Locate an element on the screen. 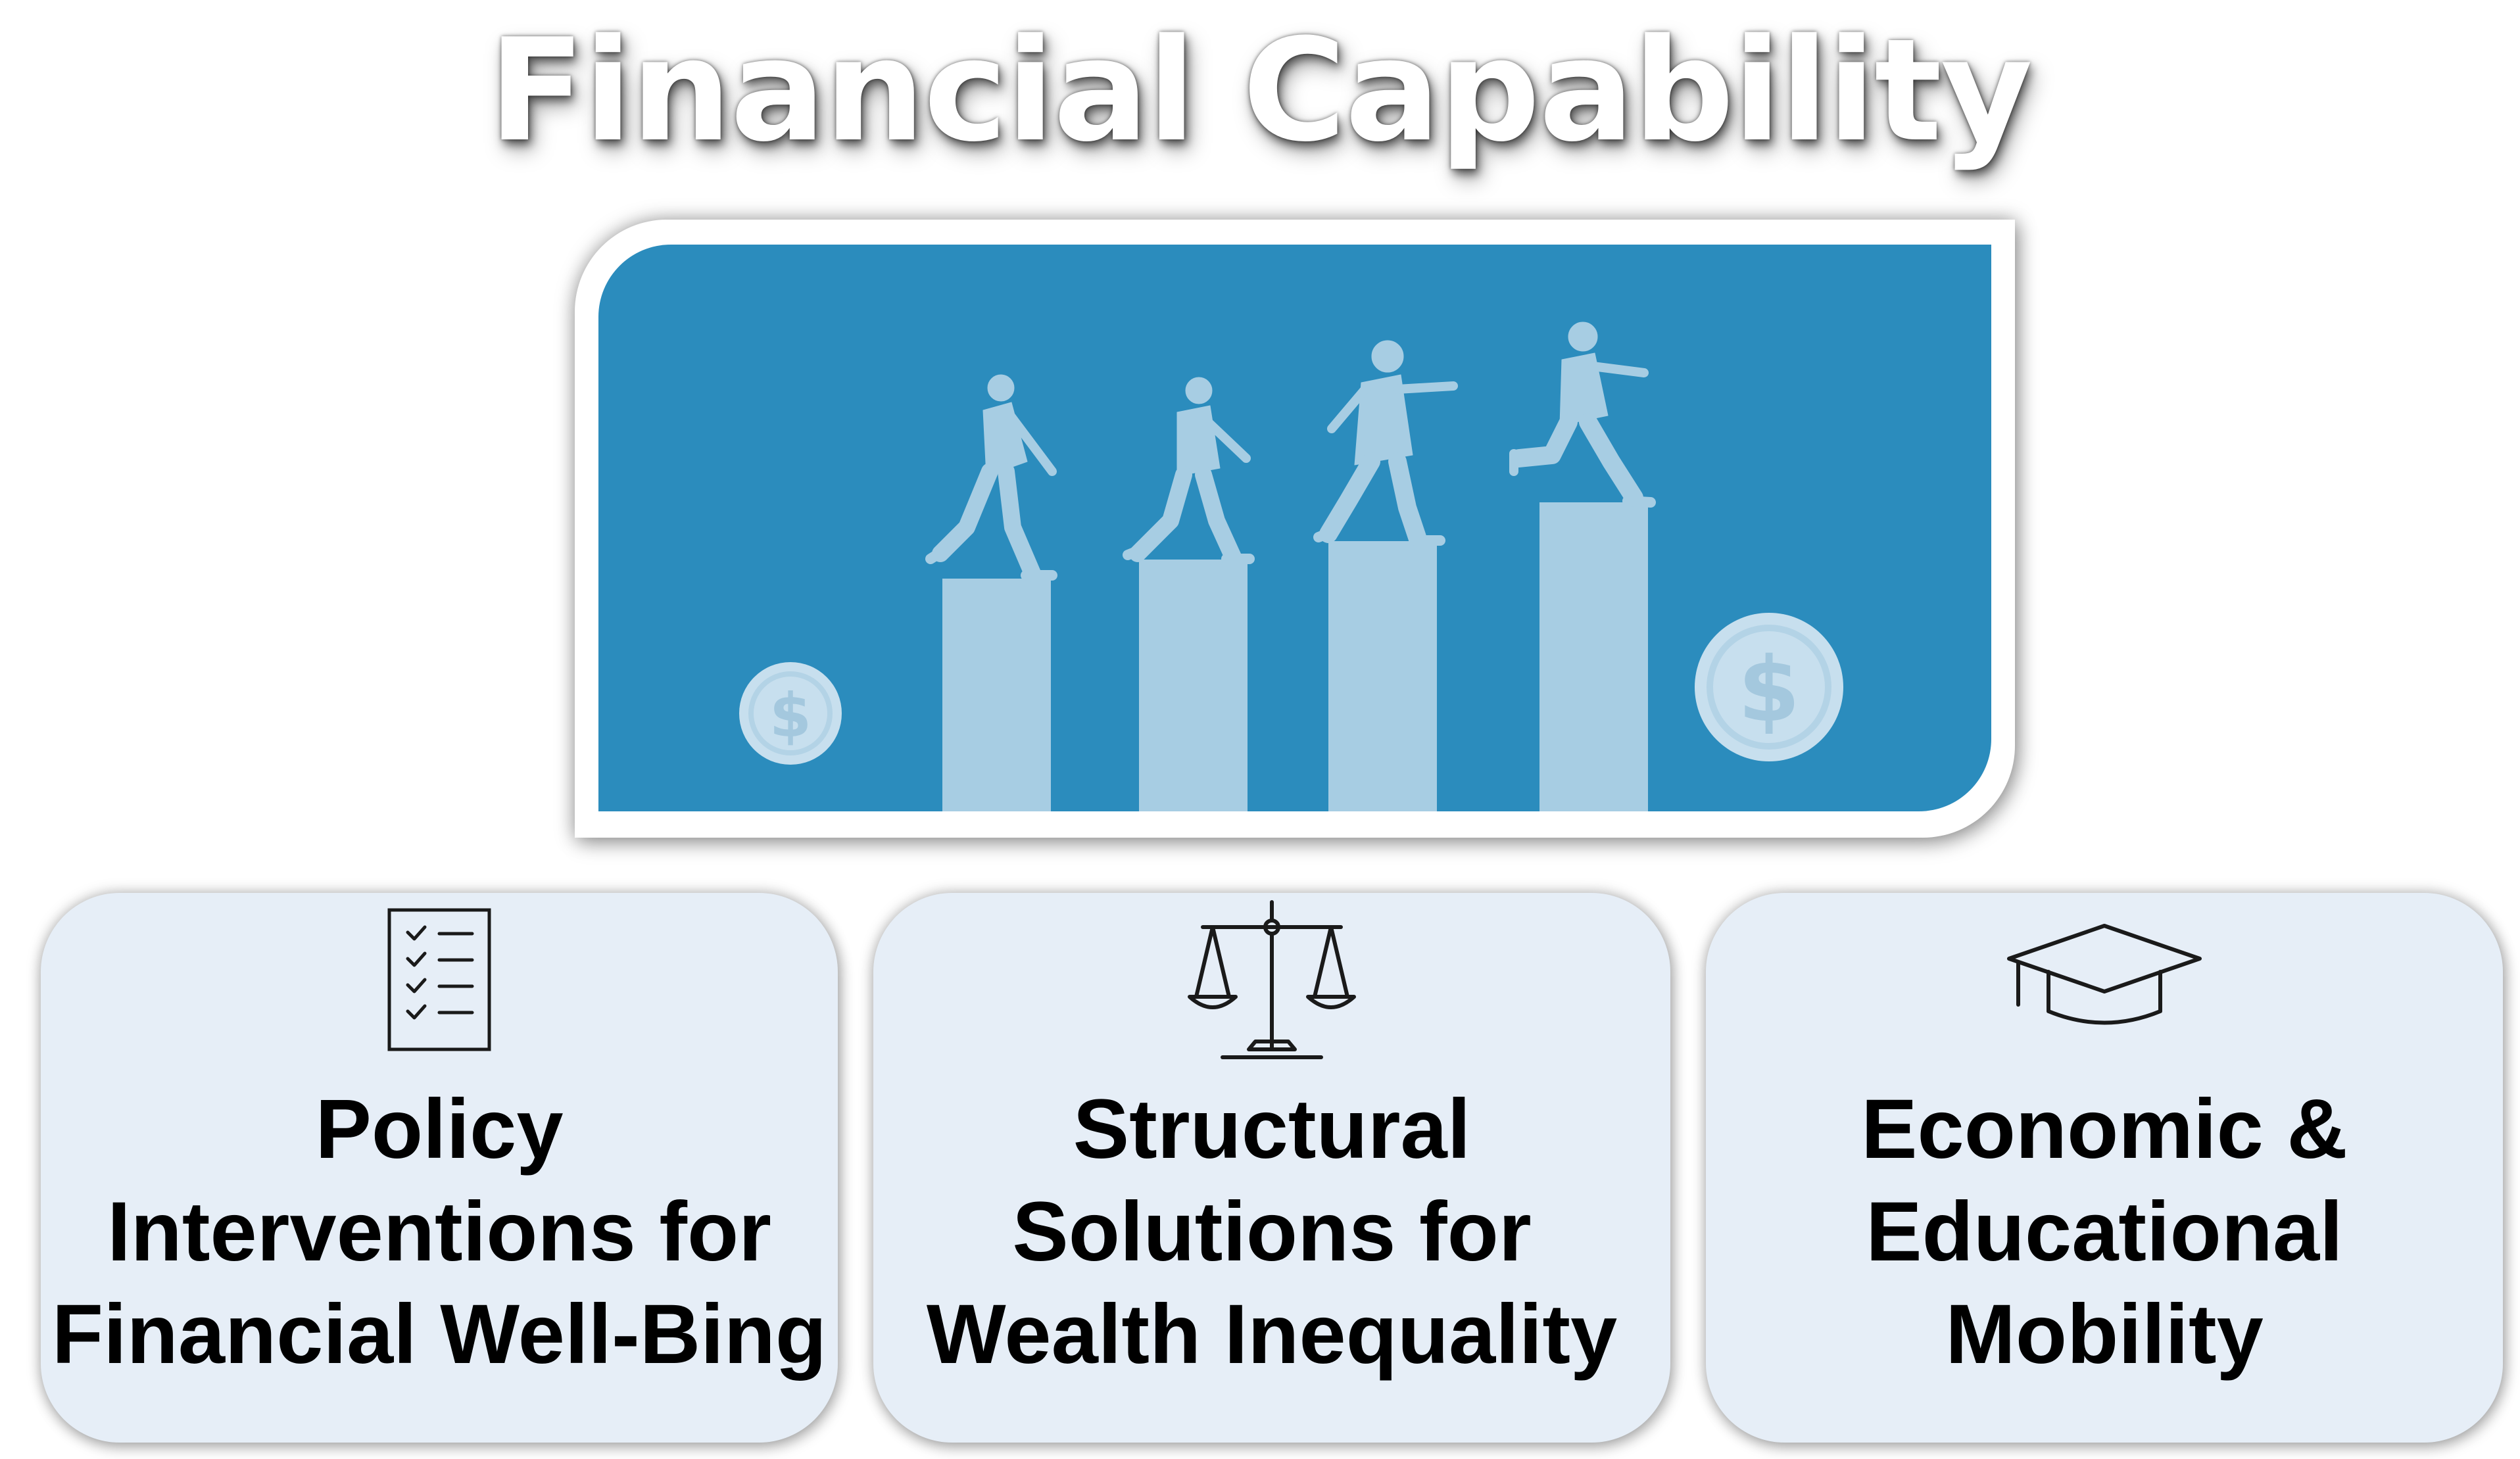 The width and height of the screenshot is (2520, 1459). walking-person-4-icon is located at coordinates (1582, 415).